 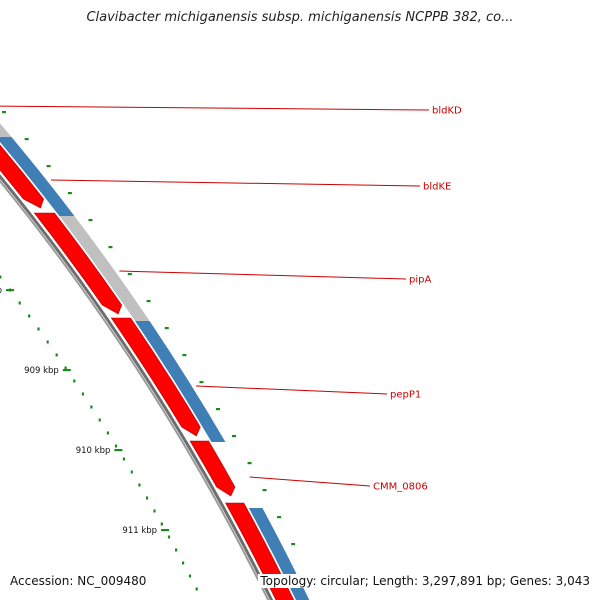 I want to click on accession-text: Accession: NC_009480, so click(x=78, y=581).